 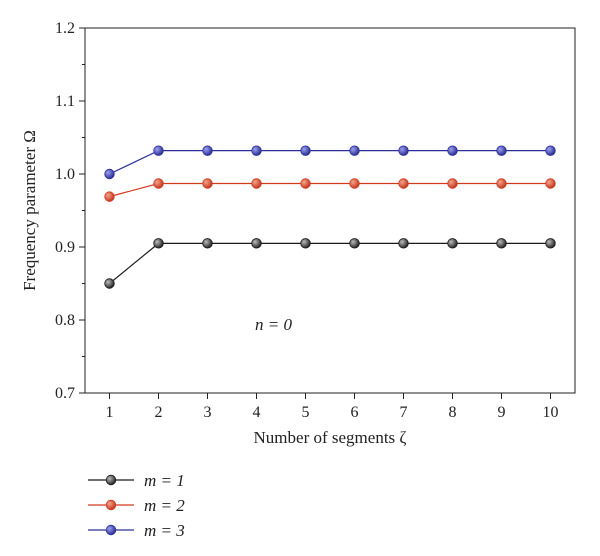 What do you see at coordinates (65, 174) in the screenshot?
I see `y-tick-label: 1.0` at bounding box center [65, 174].